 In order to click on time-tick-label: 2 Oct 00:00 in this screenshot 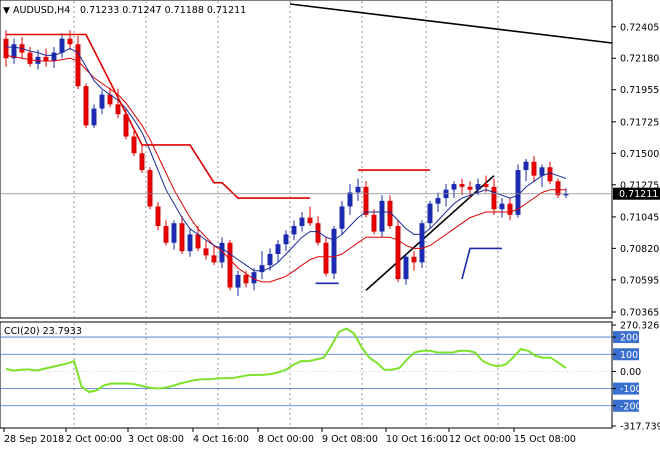, I will do `click(94, 439)`.